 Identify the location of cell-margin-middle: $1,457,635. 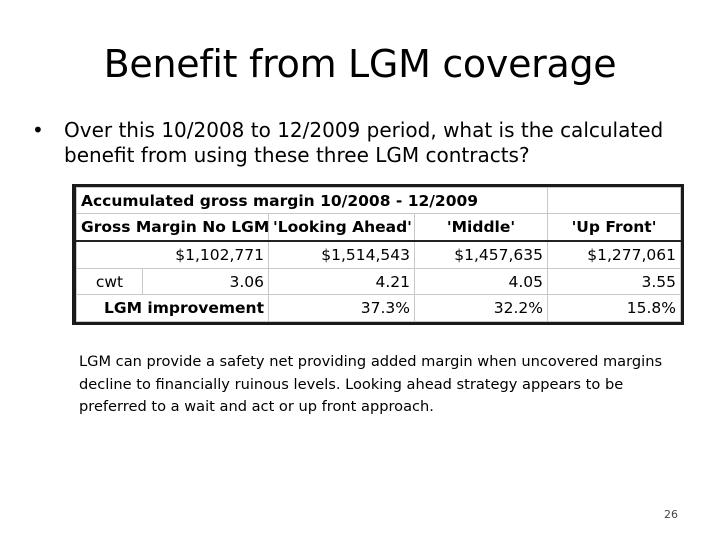
(481, 254).